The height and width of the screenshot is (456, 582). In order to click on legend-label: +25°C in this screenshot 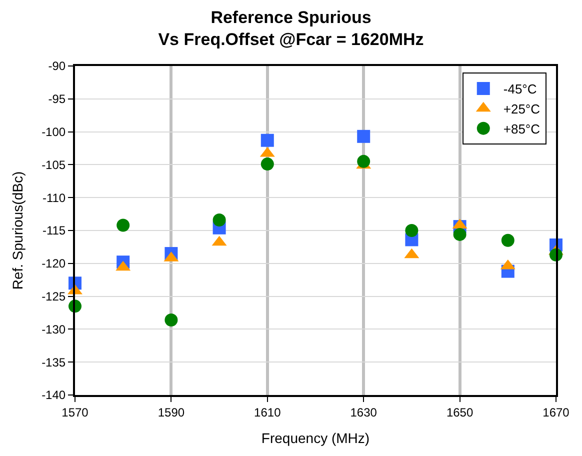, I will do `click(521, 109)`.